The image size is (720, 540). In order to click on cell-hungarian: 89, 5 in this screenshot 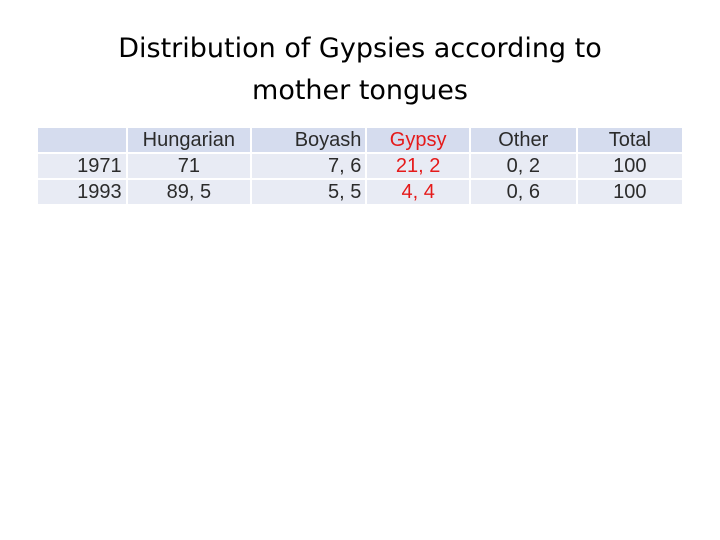, I will do `click(189, 192)`.